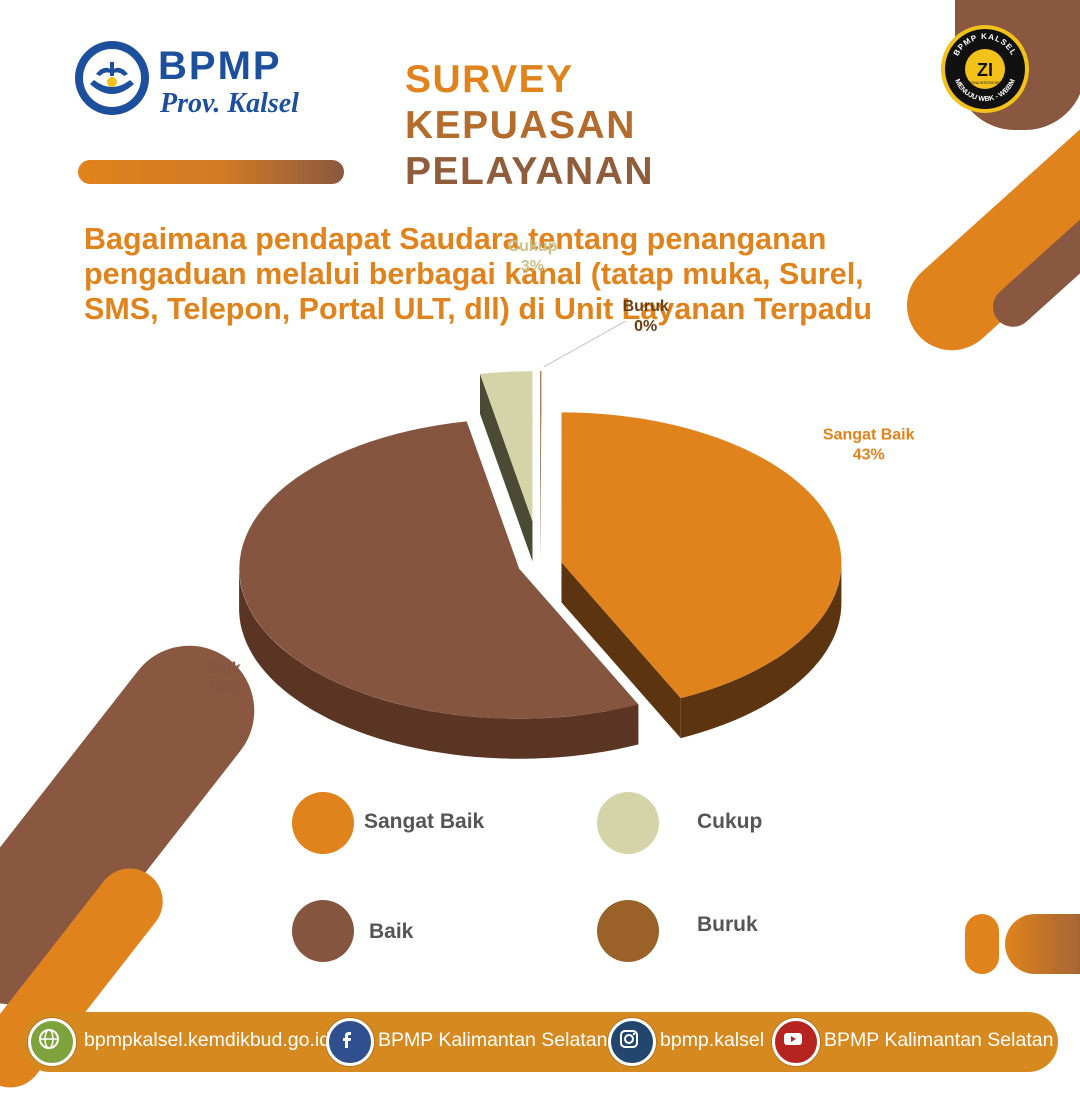 Image resolution: width=1080 pixels, height=1101 pixels. What do you see at coordinates (323, 931) in the screenshot?
I see `legend-swatch-baik` at bounding box center [323, 931].